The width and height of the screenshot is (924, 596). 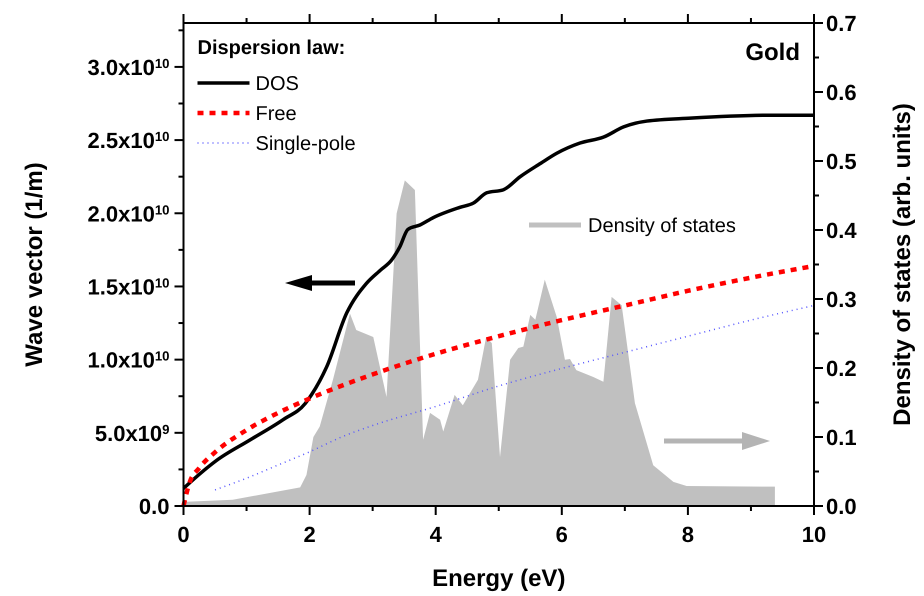 I want to click on y2-tick-label: 0.5, so click(x=841, y=161).